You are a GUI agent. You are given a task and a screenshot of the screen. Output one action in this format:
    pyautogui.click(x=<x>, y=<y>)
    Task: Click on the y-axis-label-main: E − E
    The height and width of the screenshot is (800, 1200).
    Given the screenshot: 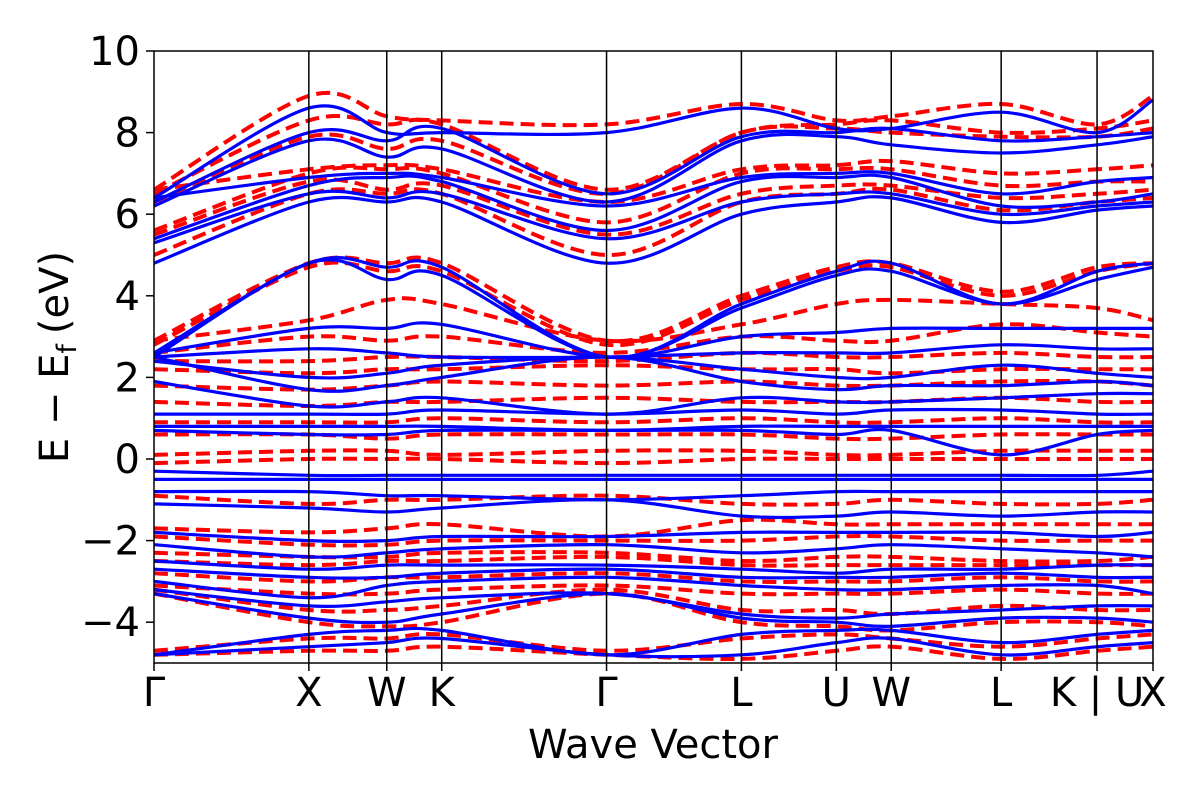 What is the action you would take?
    pyautogui.click(x=55, y=409)
    